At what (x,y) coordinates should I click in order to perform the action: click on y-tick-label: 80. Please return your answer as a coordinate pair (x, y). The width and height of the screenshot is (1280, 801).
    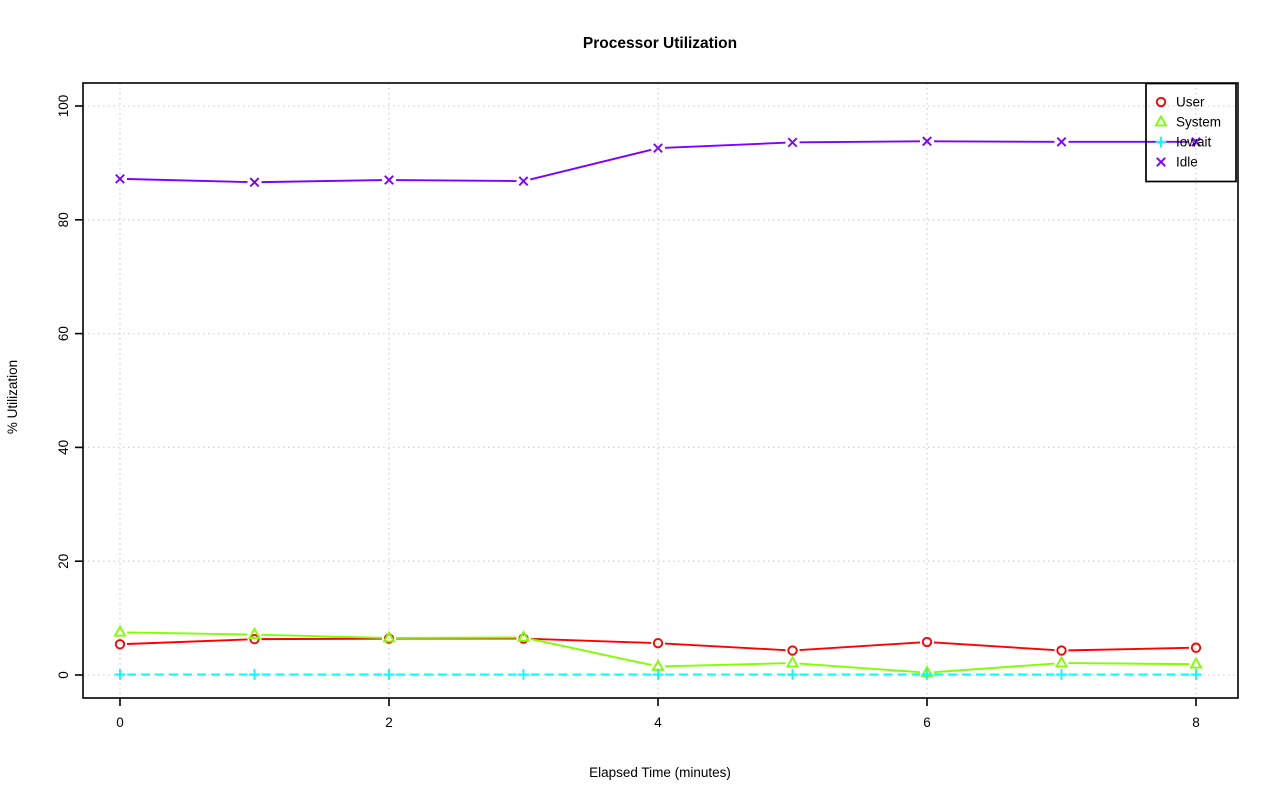
    Looking at the image, I should click on (63, 219).